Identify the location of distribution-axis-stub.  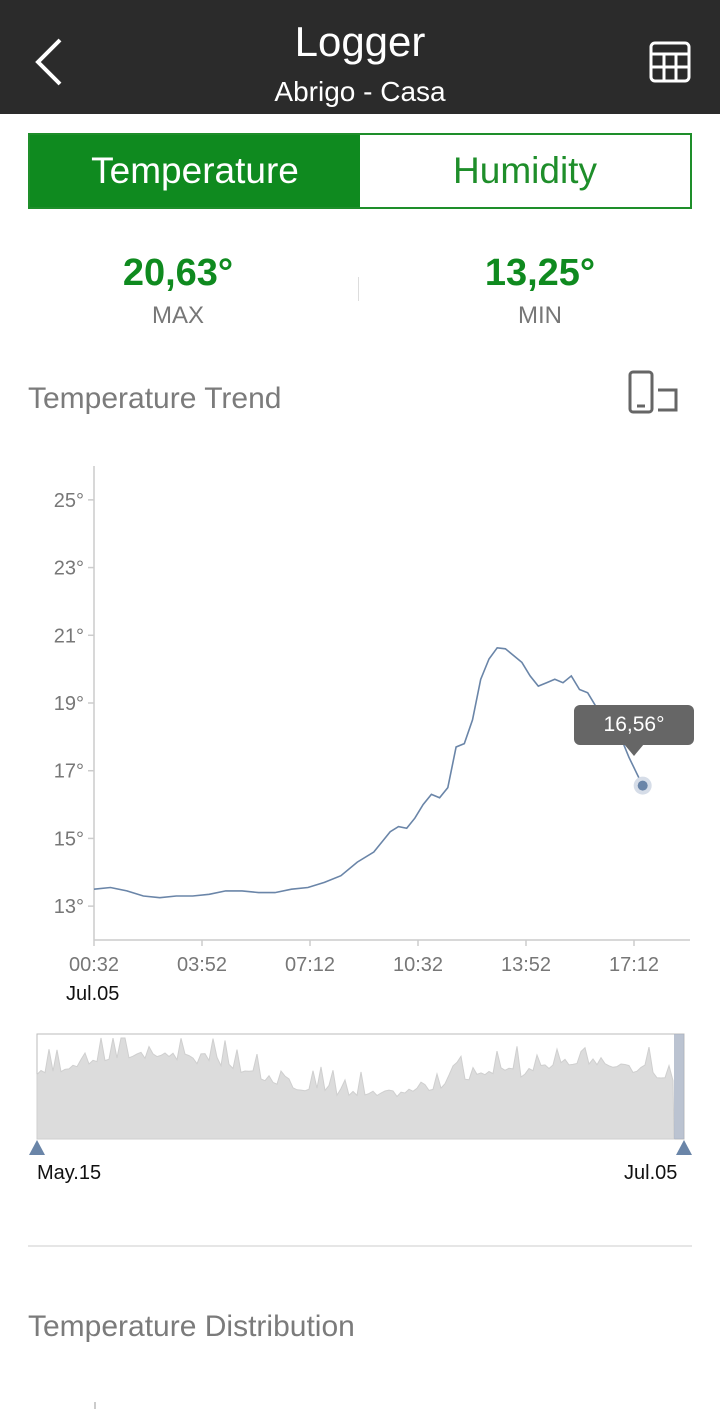
(95, 1405).